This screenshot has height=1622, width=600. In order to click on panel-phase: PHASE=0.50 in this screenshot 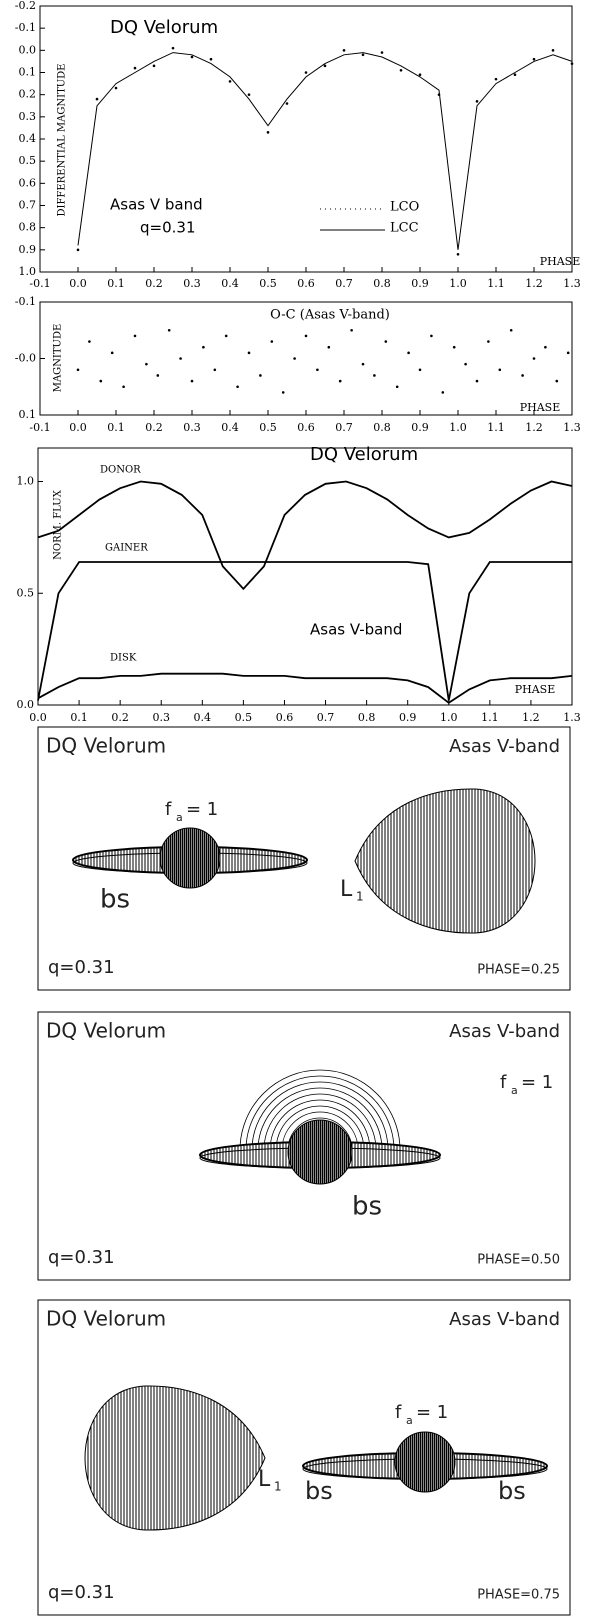, I will do `click(518, 1260)`.